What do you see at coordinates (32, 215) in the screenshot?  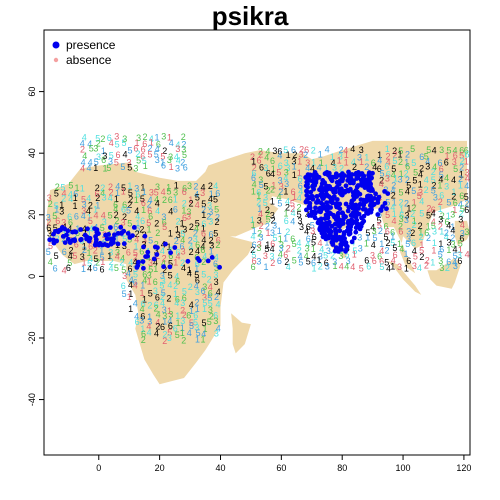 I see `y-tick-label: 20` at bounding box center [32, 215].